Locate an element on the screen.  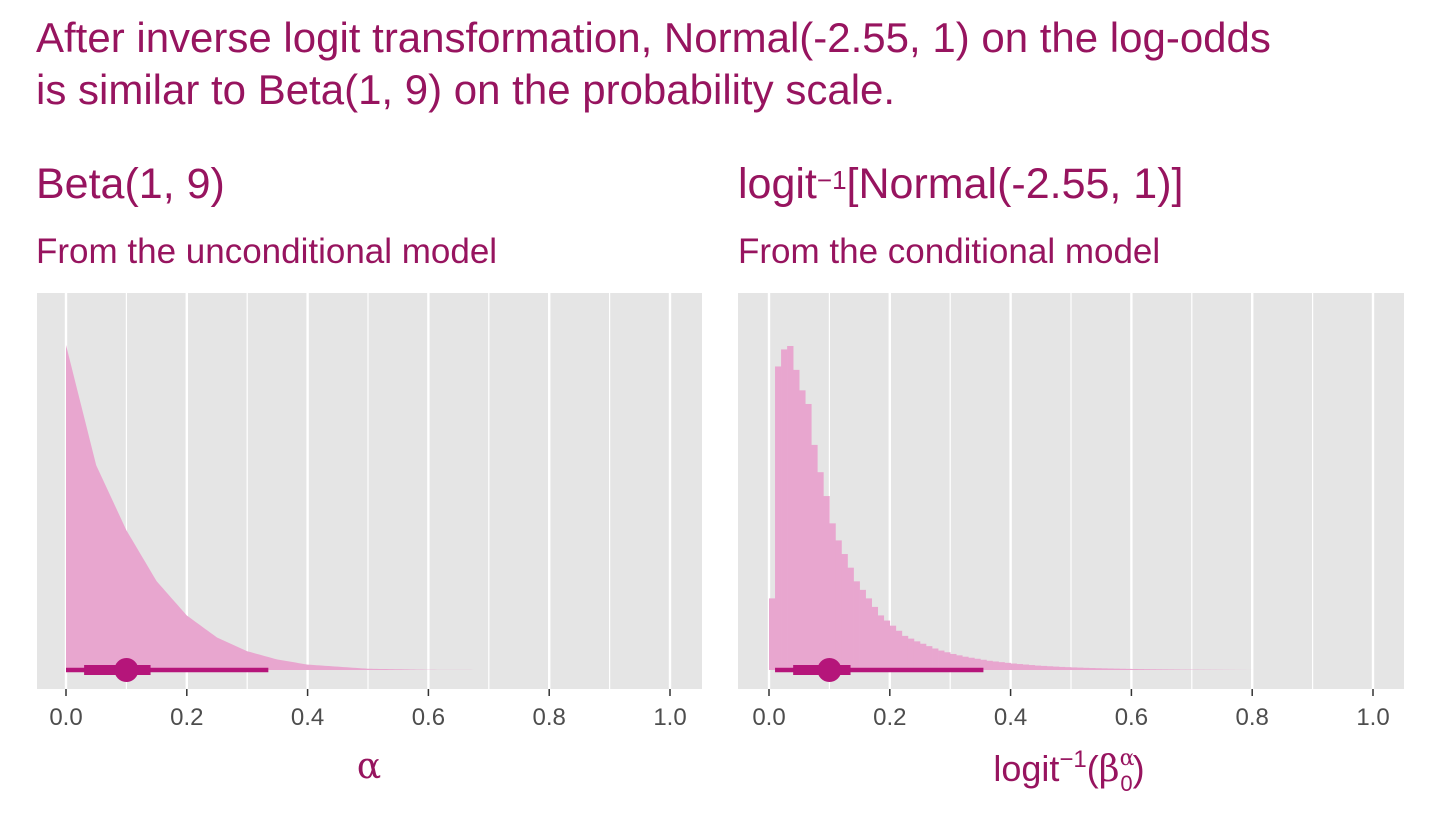
panel-2-xlabel-beta: β is located at coordinates (1109, 769).